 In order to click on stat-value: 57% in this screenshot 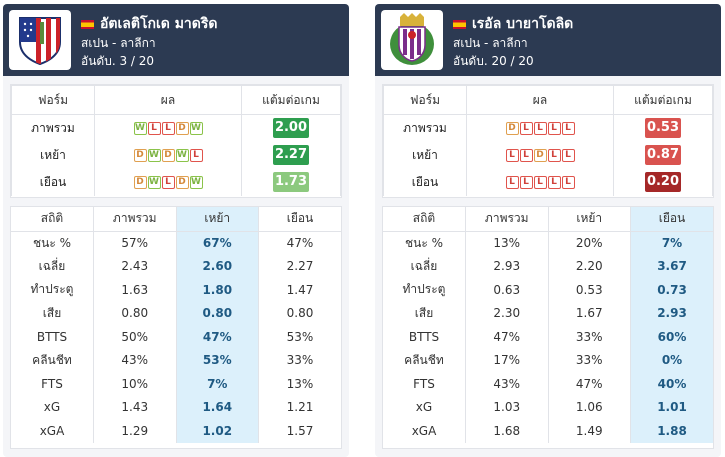, I will do `click(135, 243)`.